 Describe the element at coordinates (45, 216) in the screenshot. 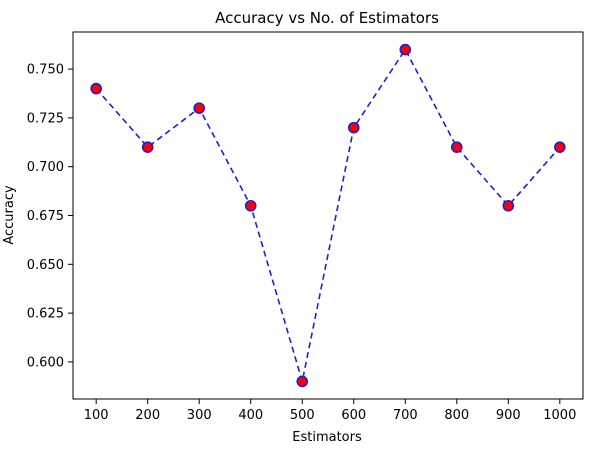

I see `y-tick-label: 0.675` at that location.